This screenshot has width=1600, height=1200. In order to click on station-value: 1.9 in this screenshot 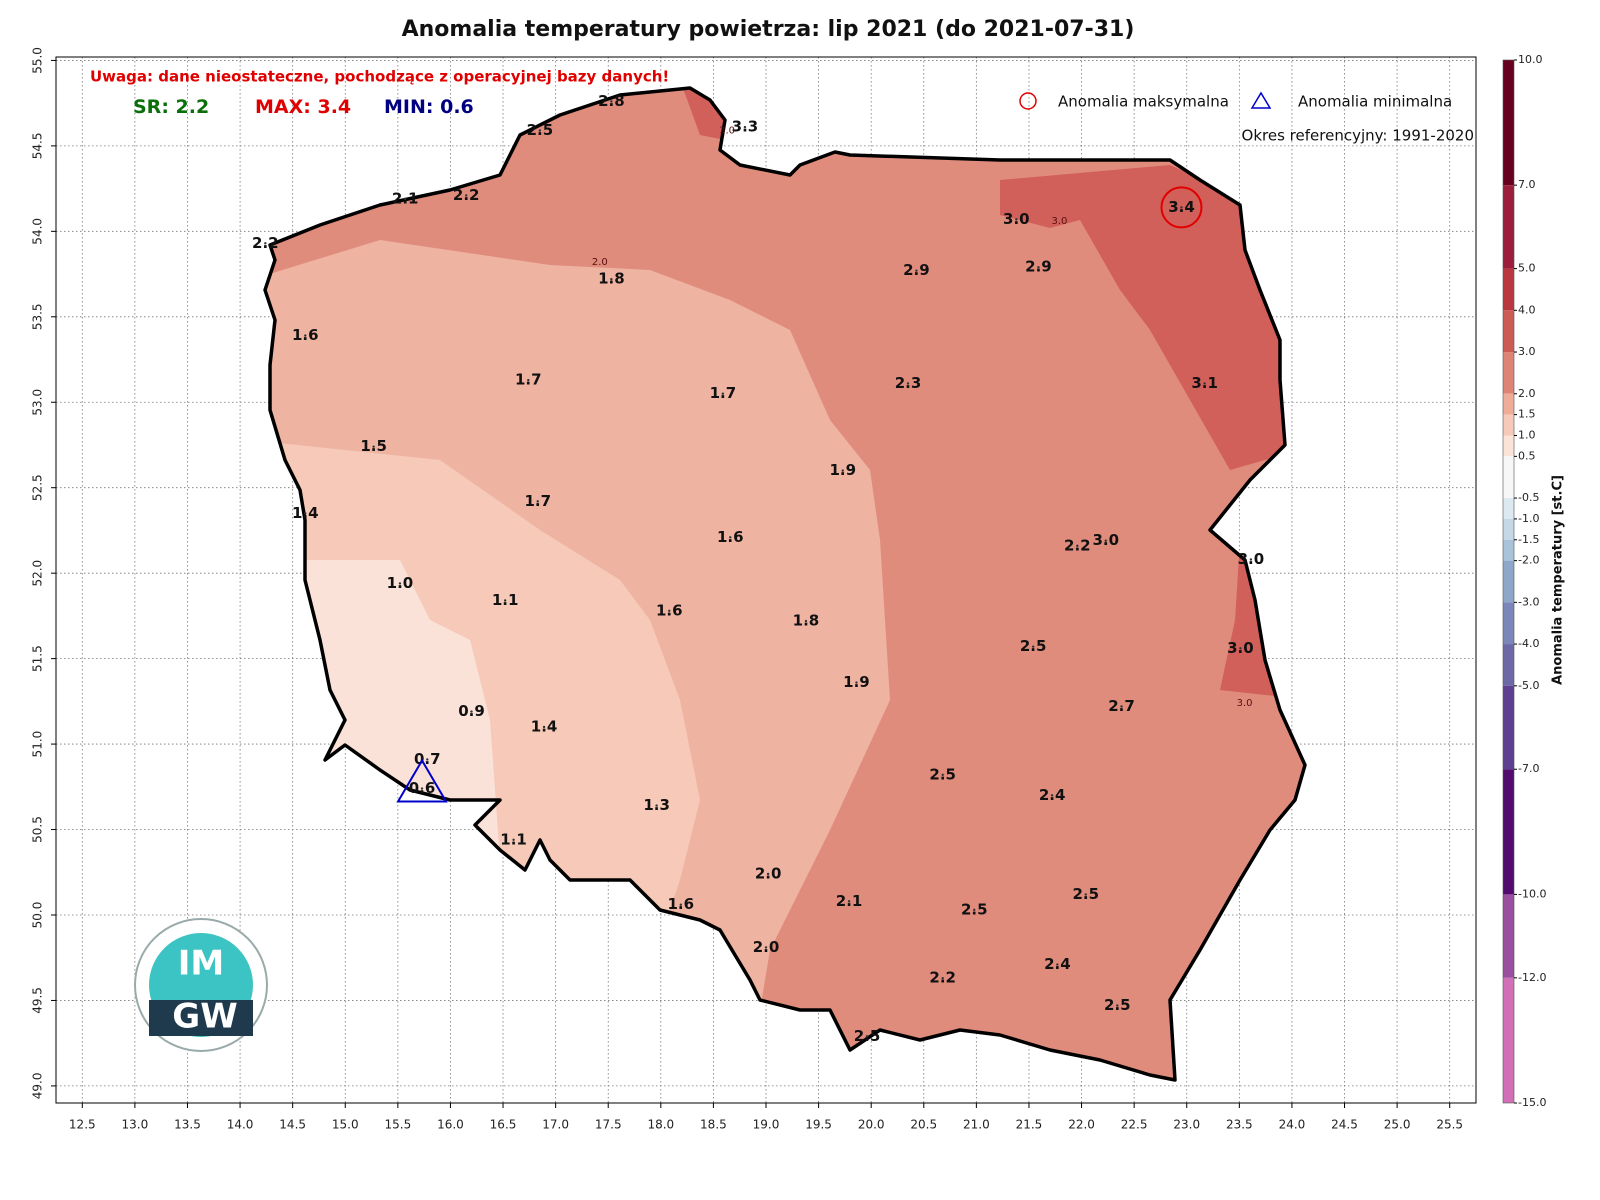, I will do `click(856, 682)`.